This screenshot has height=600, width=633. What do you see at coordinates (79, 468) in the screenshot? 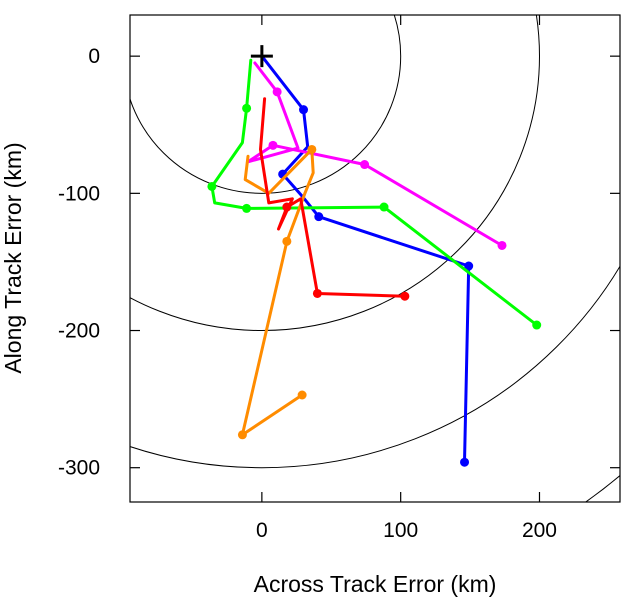
I see `y-tick-label: -300` at bounding box center [79, 468].